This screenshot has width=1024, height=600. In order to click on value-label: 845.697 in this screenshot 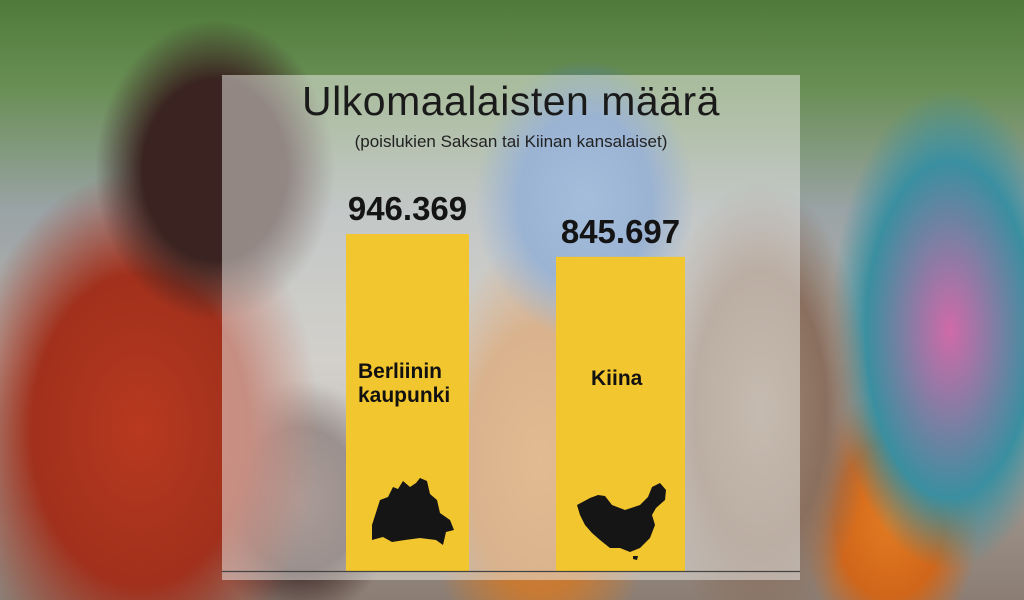, I will do `click(620, 231)`.